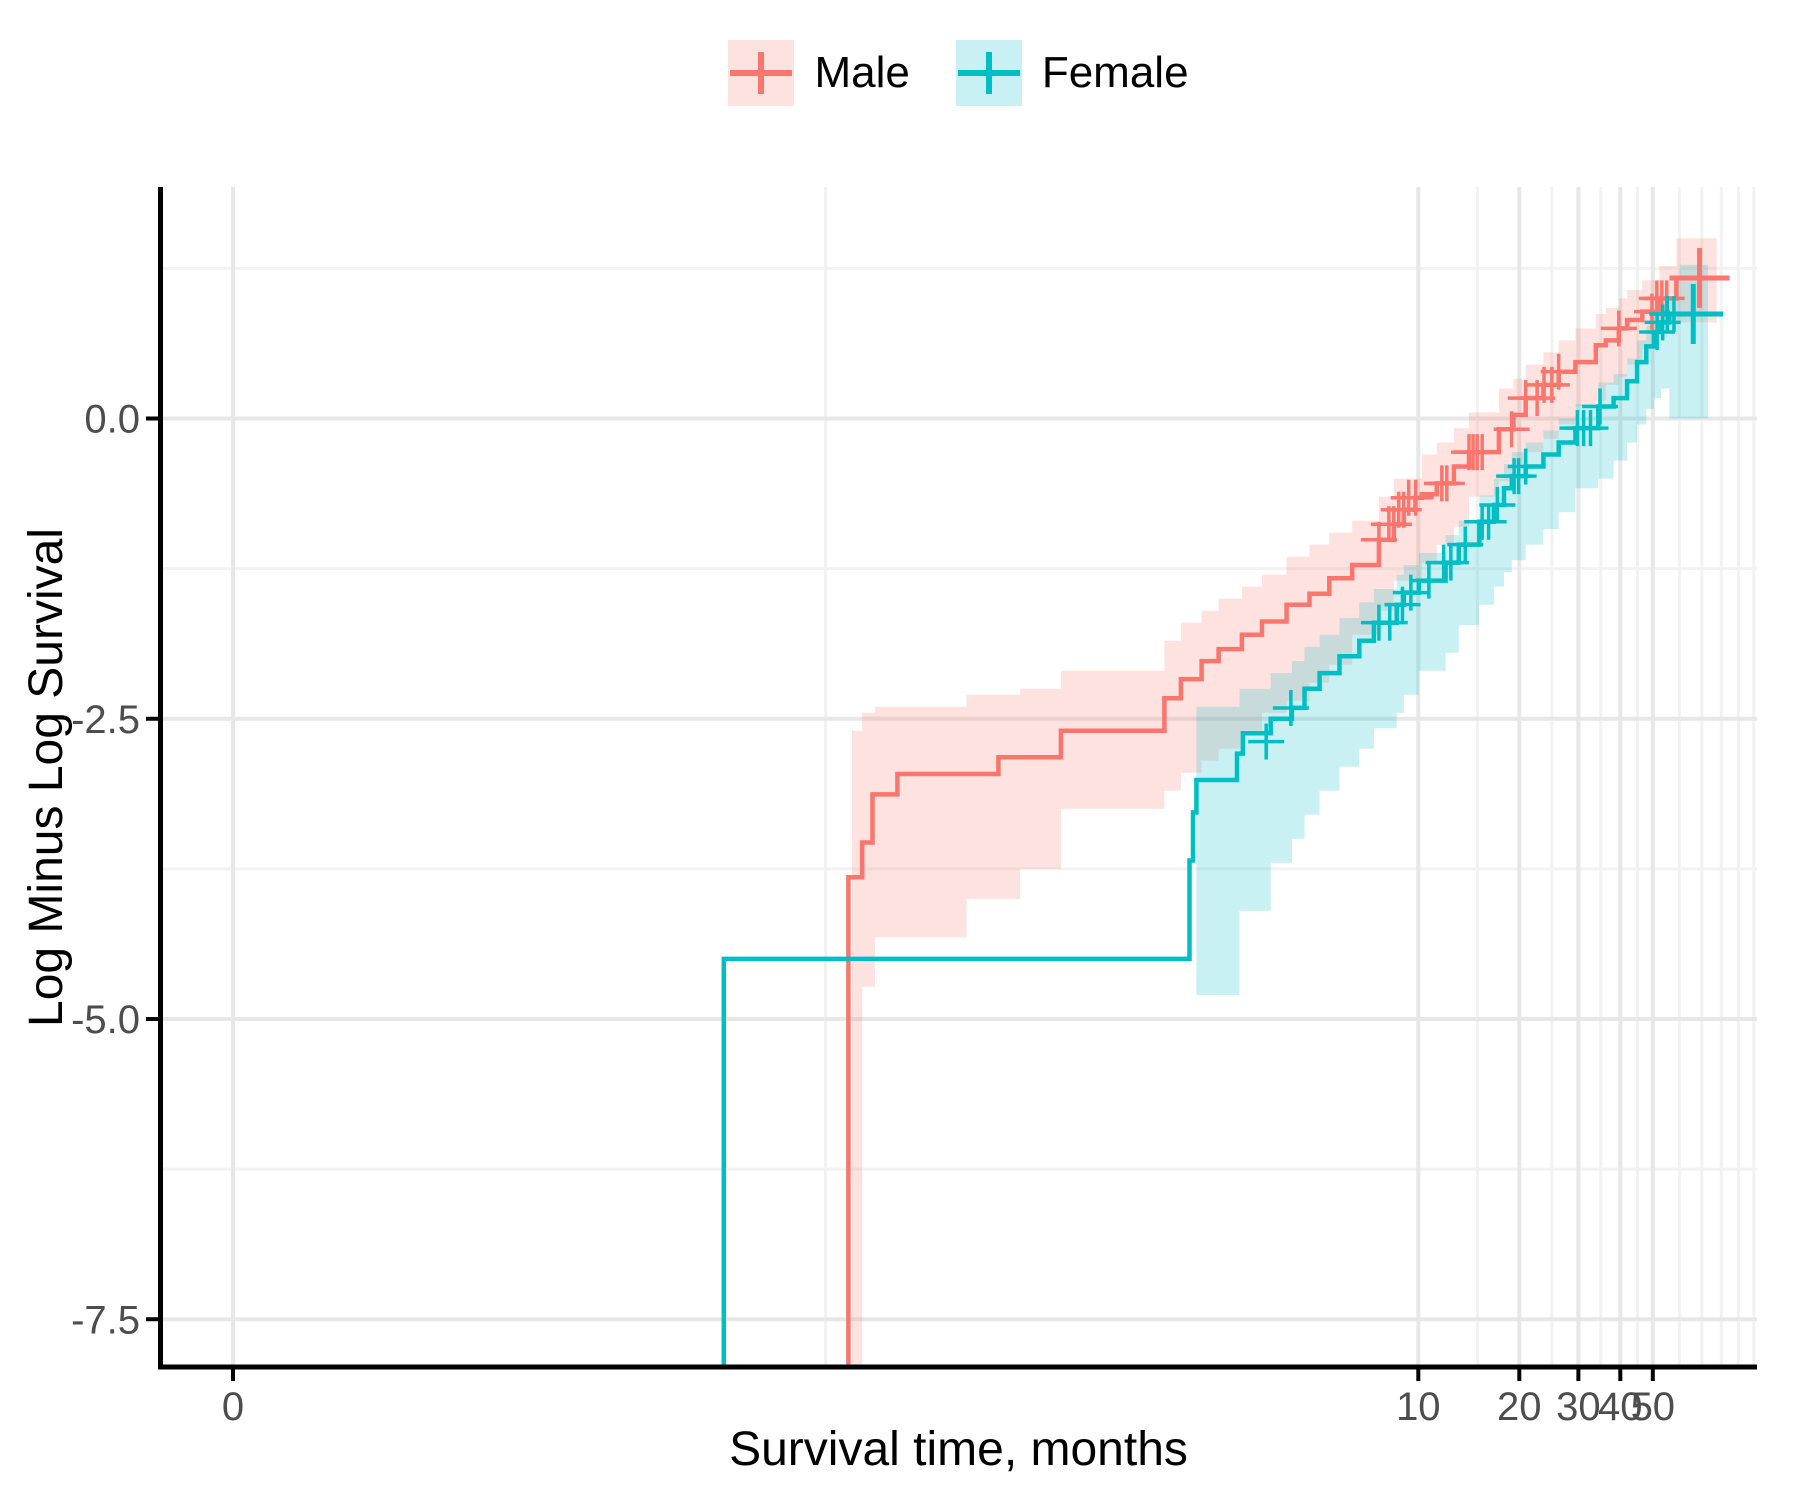 The height and width of the screenshot is (1500, 1800). What do you see at coordinates (1418, 1407) in the screenshot?
I see `x-tick-label: 10` at bounding box center [1418, 1407].